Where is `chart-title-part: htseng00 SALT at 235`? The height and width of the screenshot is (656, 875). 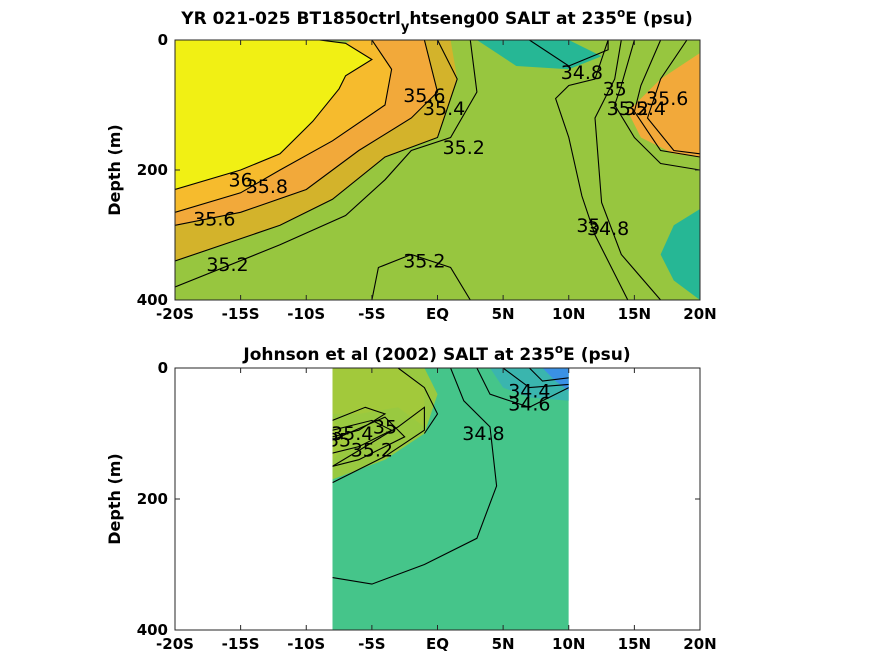
chart-title-part: htseng00 SALT at 235 is located at coordinates (513, 19).